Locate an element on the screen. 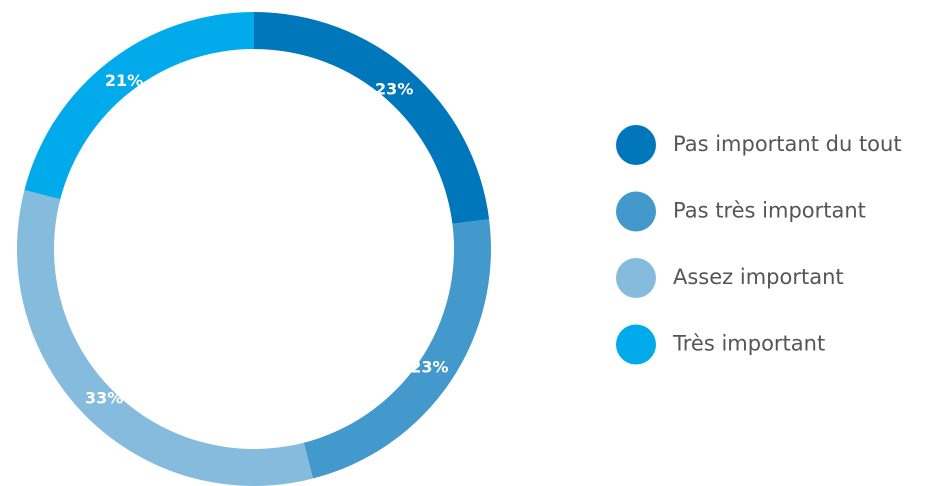  value-label: 33% is located at coordinates (104, 397).